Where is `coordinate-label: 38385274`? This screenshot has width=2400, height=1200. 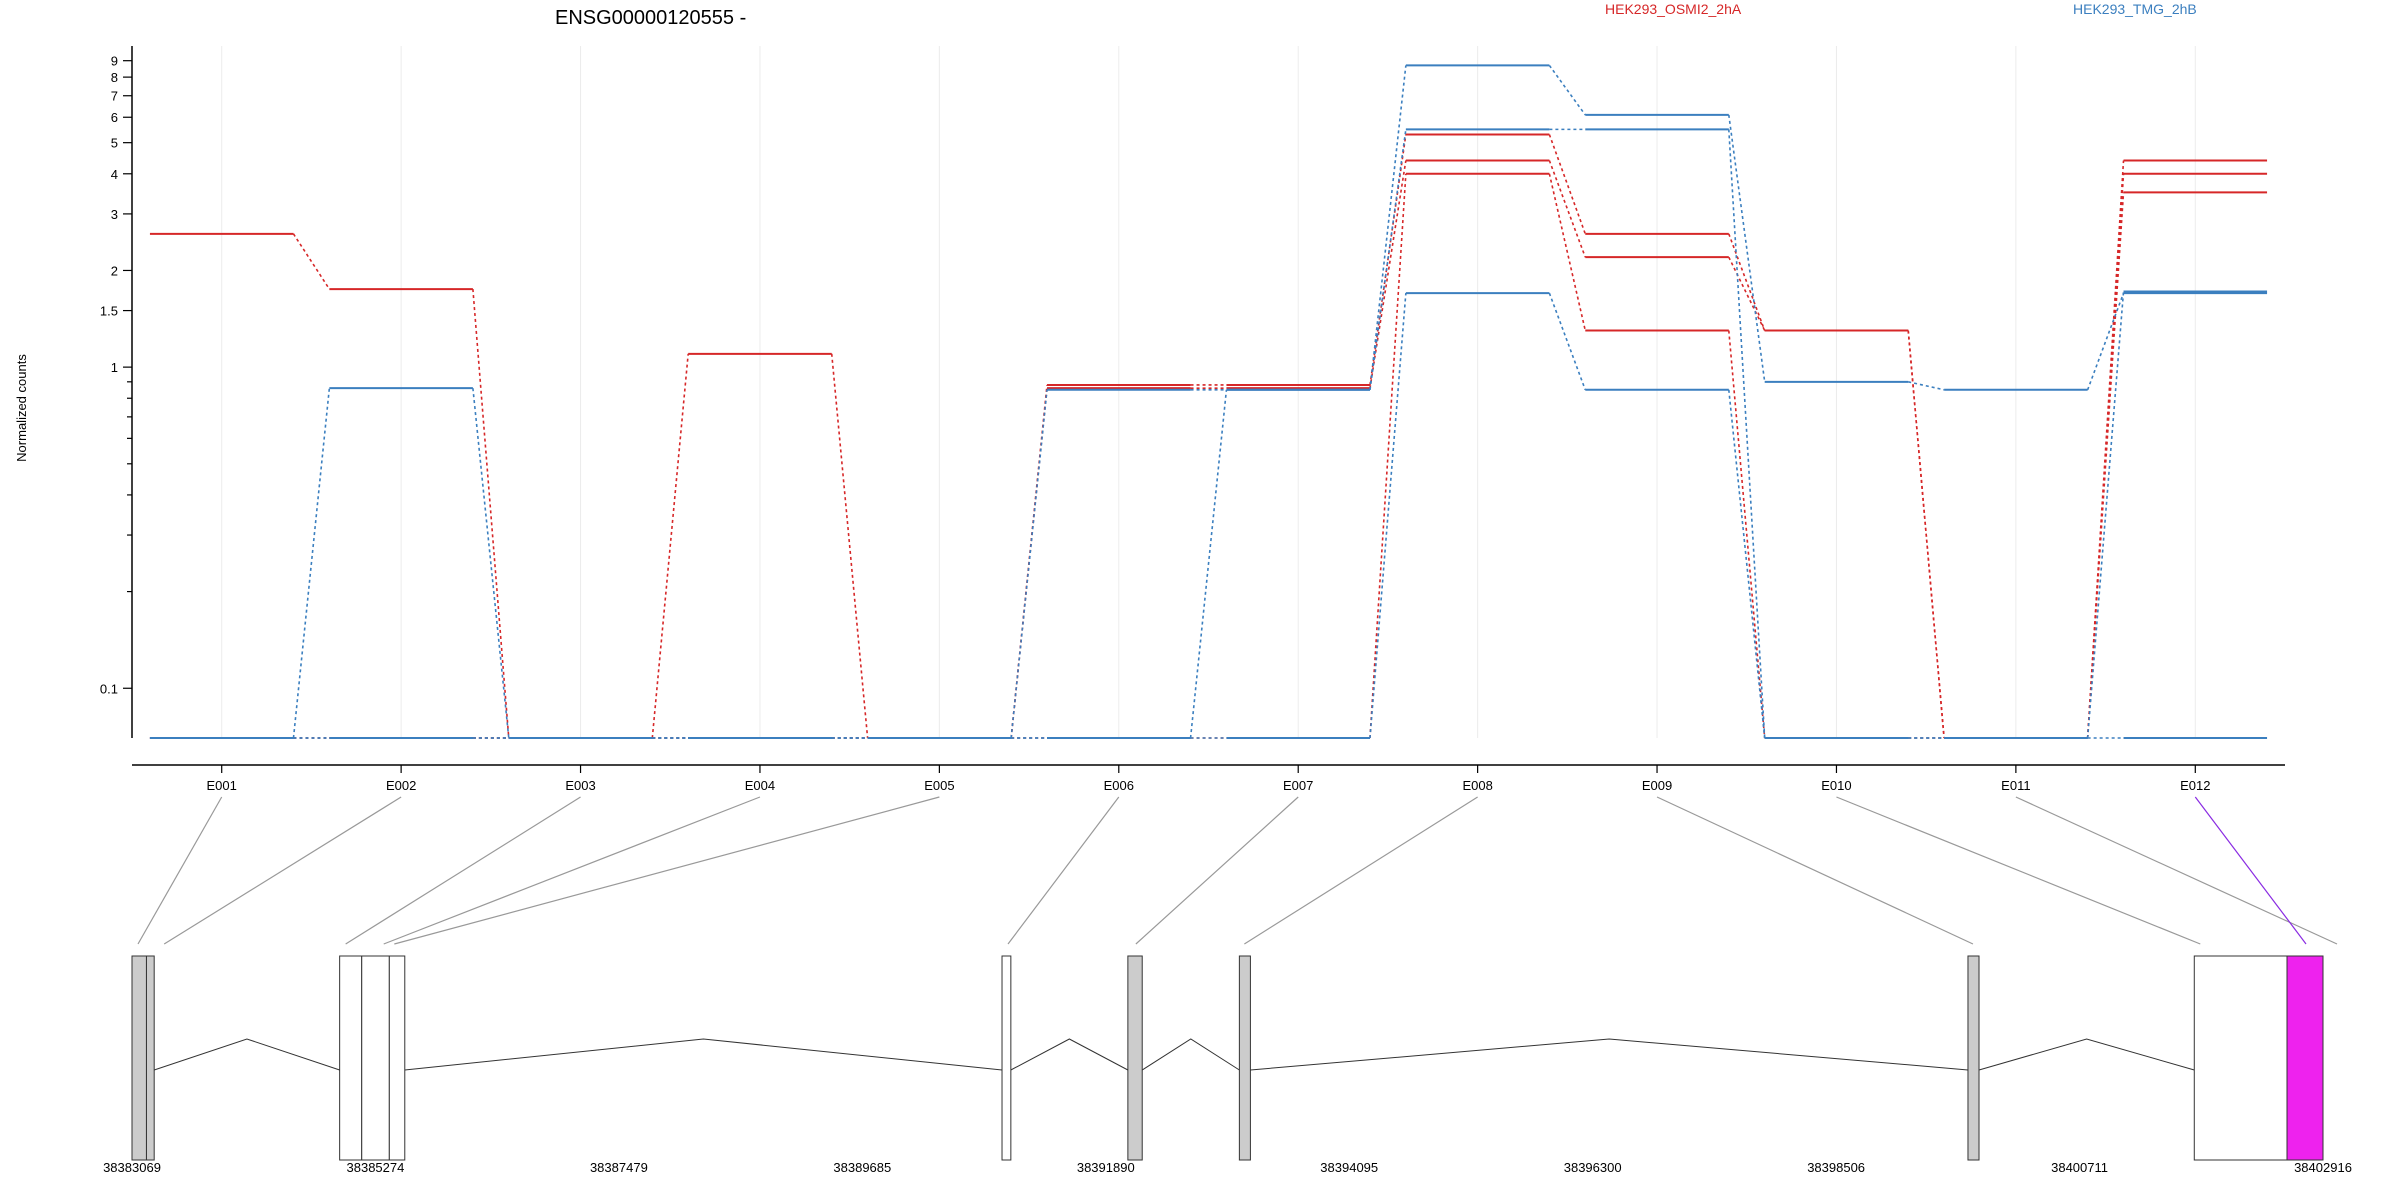 coordinate-label: 38385274 is located at coordinates (376, 1167).